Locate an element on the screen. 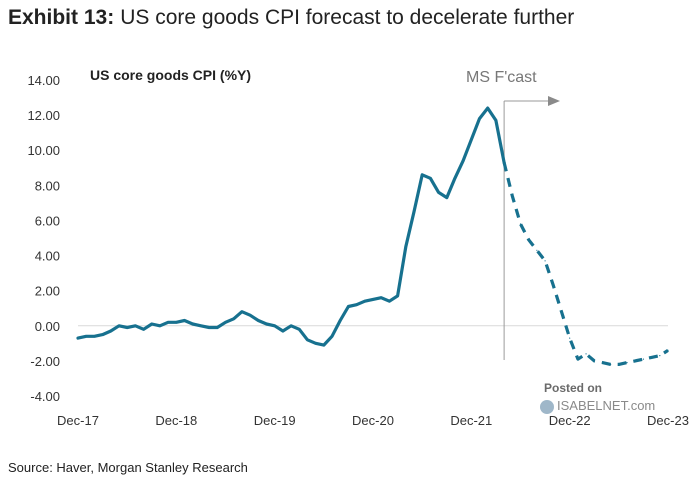  watermark-site: ISABELNET.com is located at coordinates (606, 405).